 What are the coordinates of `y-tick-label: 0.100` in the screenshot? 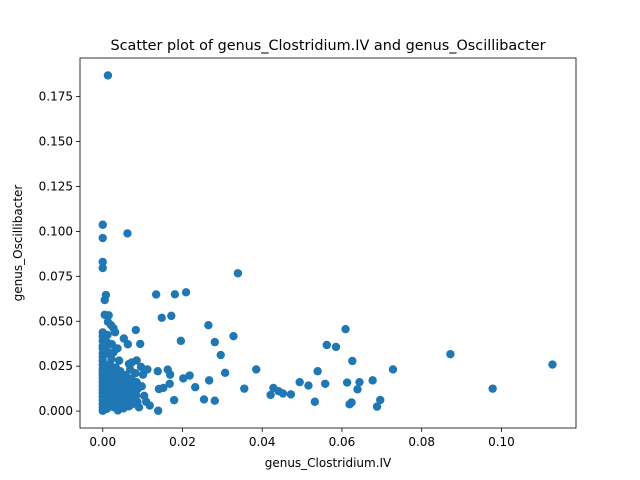 It's located at (56, 231).